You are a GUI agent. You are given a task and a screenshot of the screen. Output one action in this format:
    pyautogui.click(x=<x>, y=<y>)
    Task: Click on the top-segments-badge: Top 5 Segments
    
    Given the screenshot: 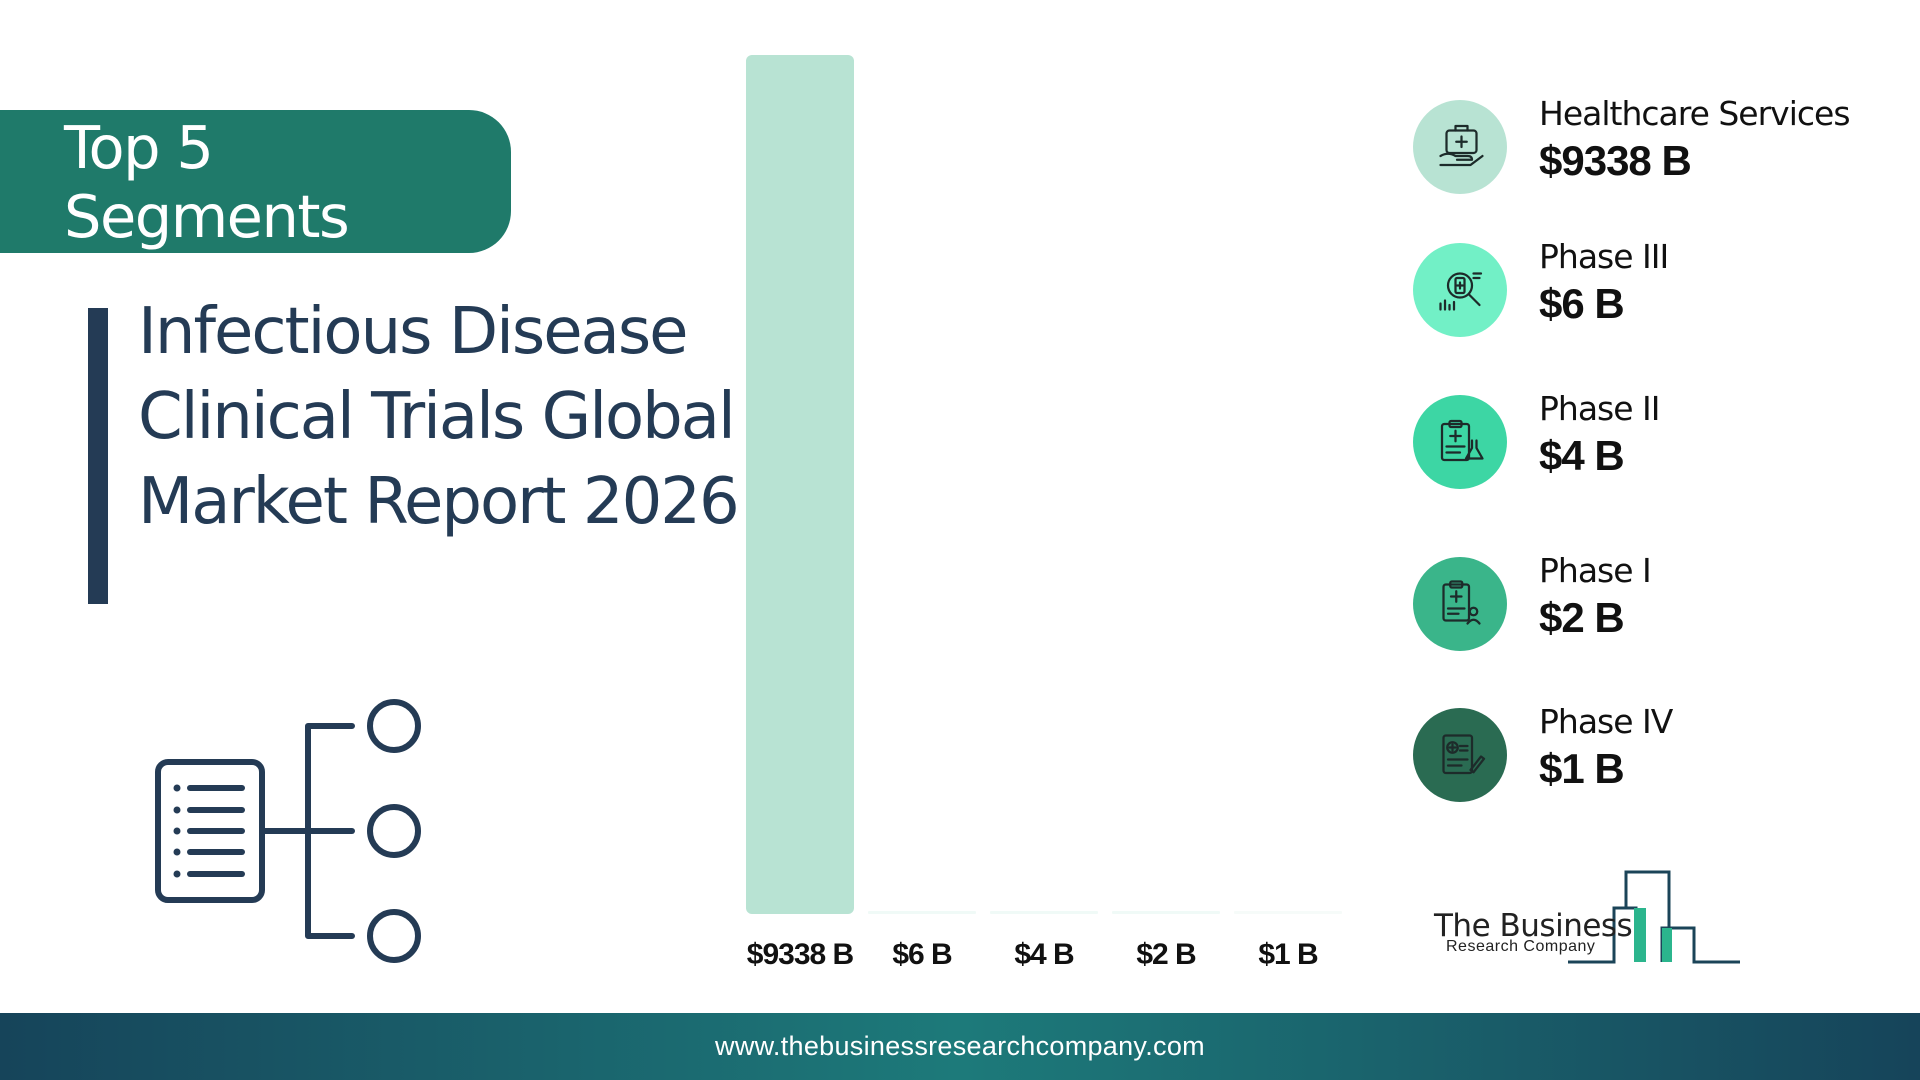 What is the action you would take?
    pyautogui.click(x=255, y=181)
    